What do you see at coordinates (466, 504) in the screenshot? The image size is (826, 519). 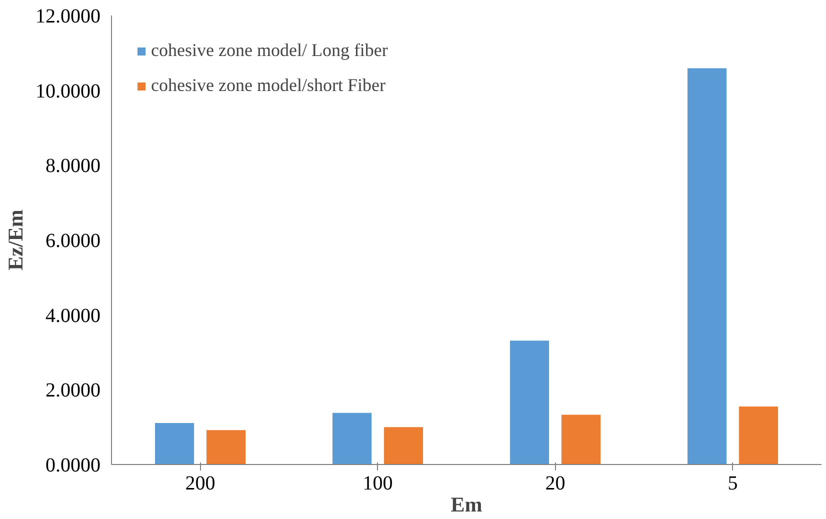 I see `x-axis-title: Em` at bounding box center [466, 504].